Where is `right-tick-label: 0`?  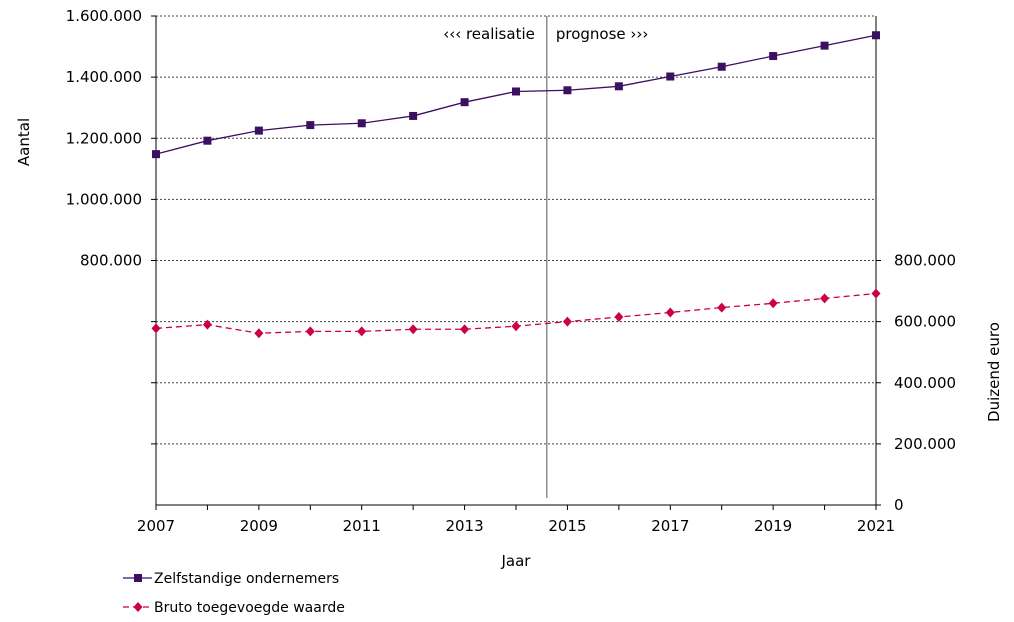 right-tick-label: 0 is located at coordinates (899, 505).